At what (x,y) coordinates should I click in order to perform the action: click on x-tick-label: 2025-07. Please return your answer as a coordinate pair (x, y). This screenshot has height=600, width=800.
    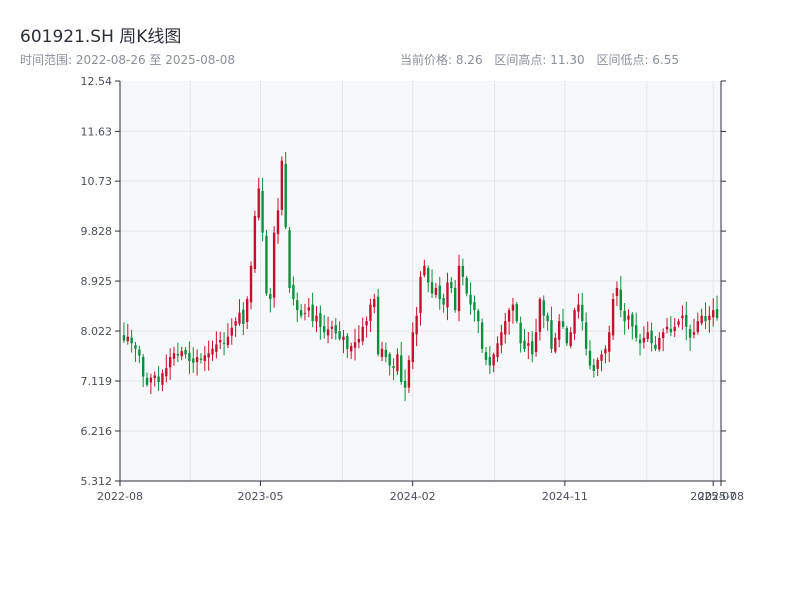
    Looking at the image, I should click on (713, 496).